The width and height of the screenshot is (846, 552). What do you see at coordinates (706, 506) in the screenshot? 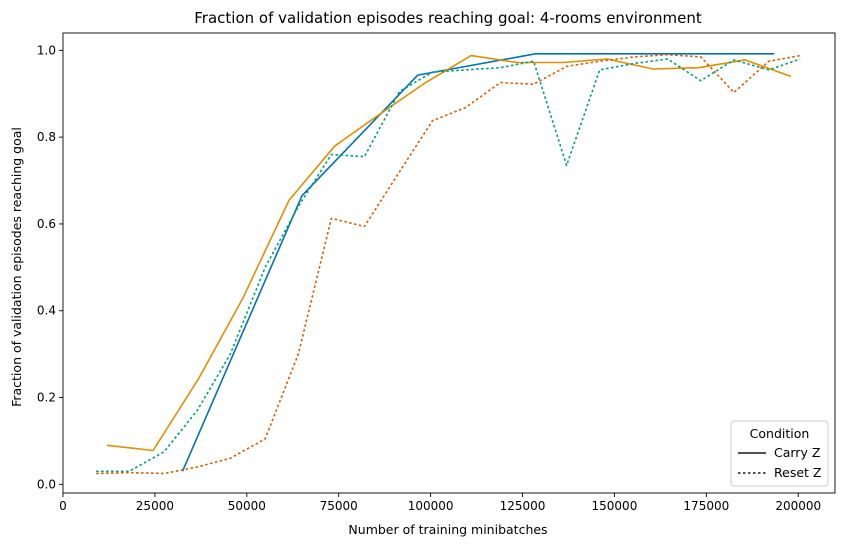
I see `x-tick-label: 175000` at bounding box center [706, 506].